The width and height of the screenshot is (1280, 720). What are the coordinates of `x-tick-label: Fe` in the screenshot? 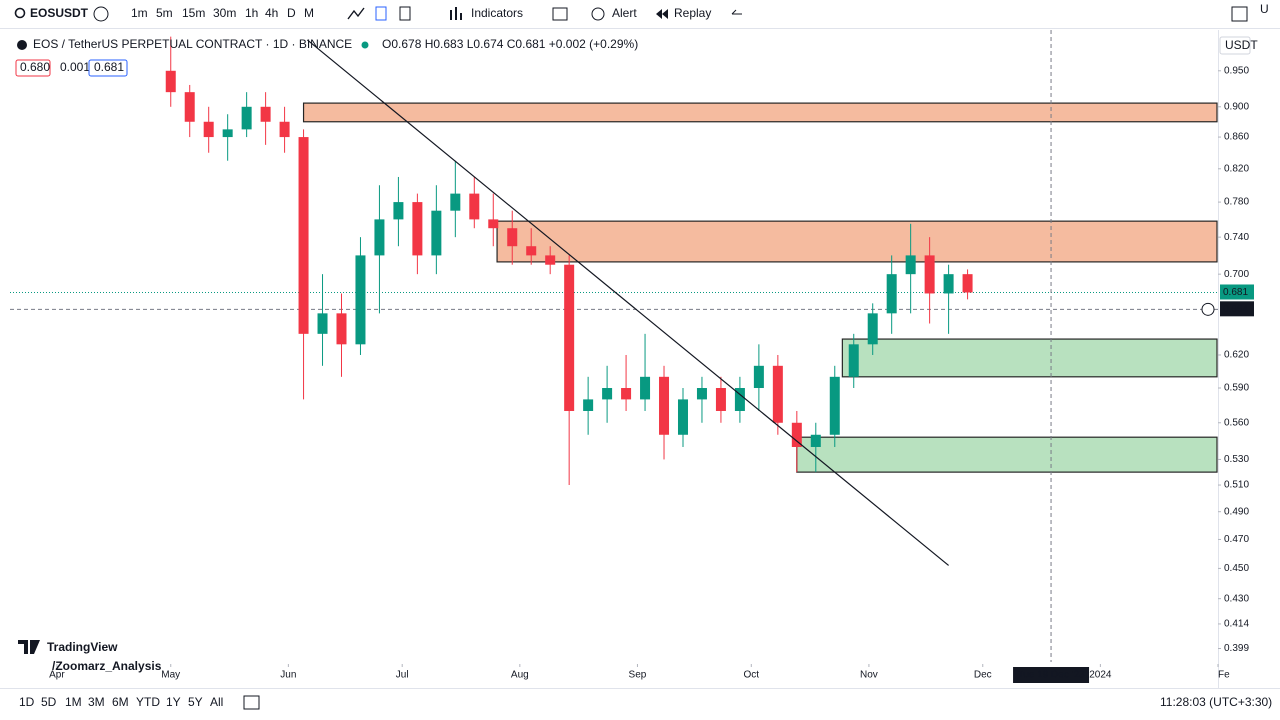 It's located at (1224, 675).